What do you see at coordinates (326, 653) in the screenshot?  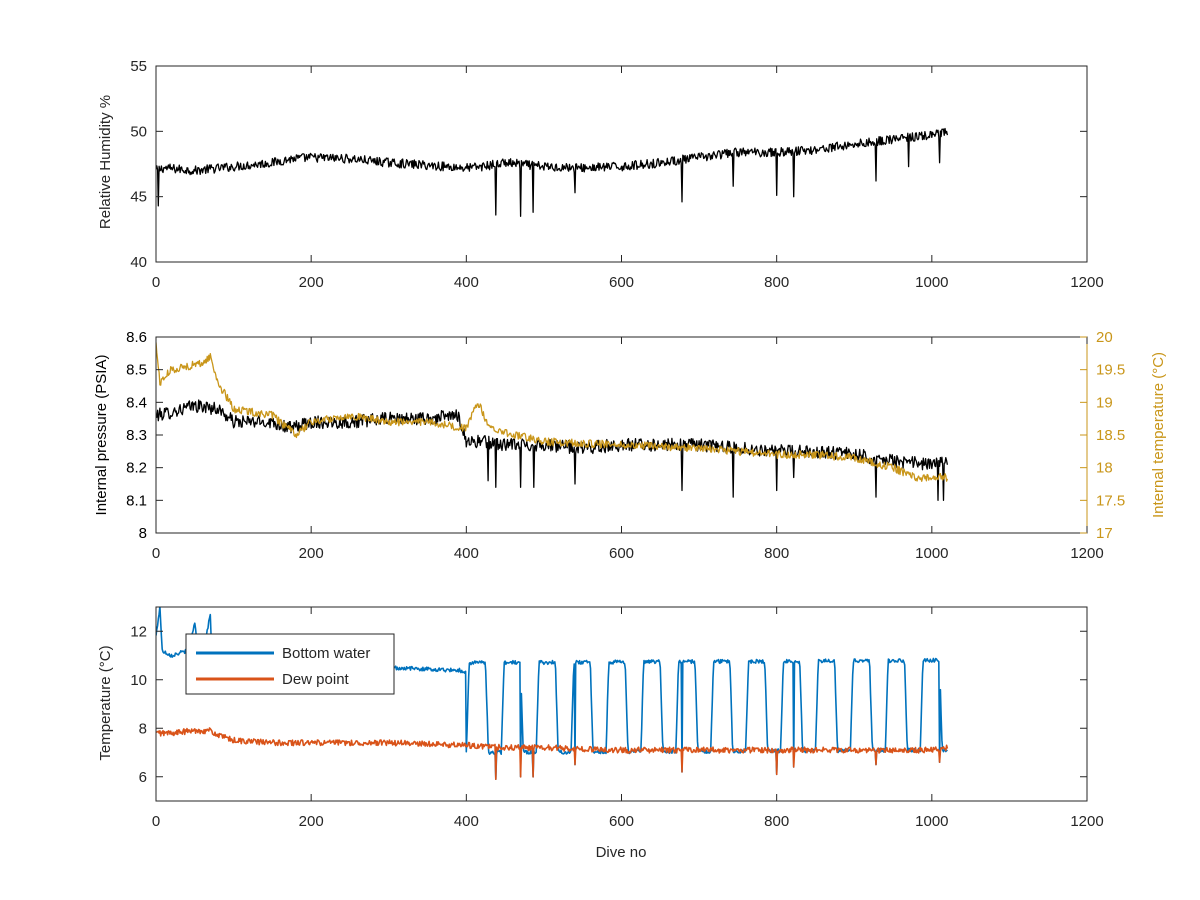 I see `legend-label: Bottom water` at bounding box center [326, 653].